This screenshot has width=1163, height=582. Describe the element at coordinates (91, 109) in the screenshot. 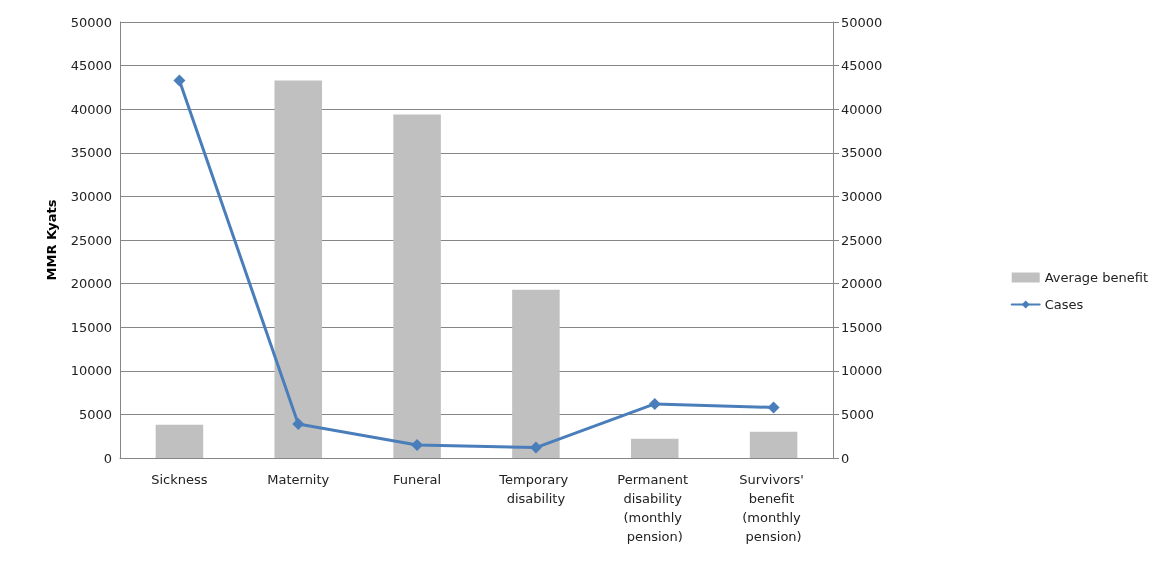

I see `y-tick-label: 40000` at that location.